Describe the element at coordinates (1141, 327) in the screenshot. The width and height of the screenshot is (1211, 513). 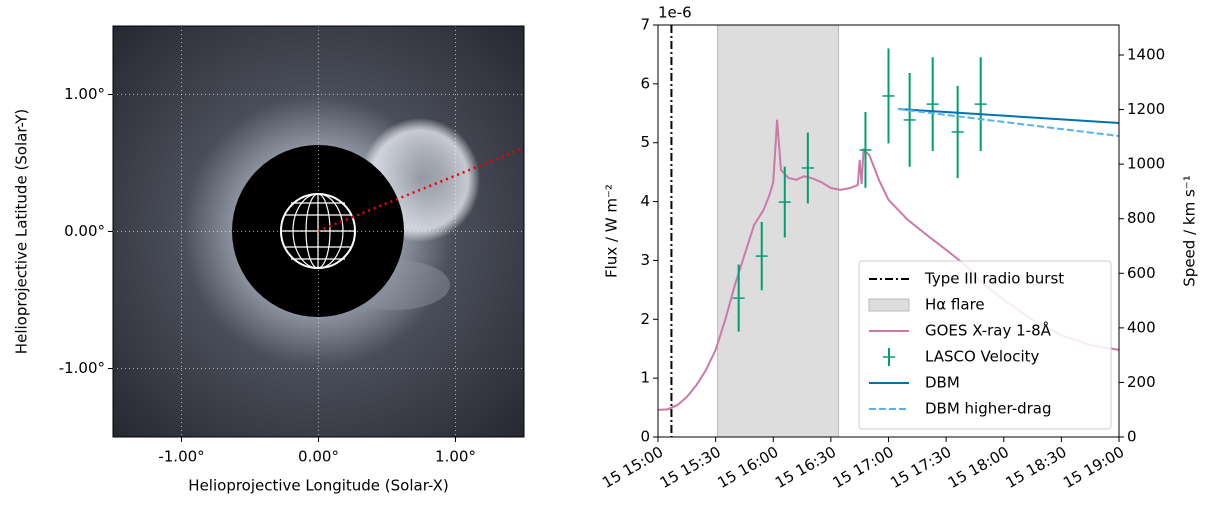
I see `y2-tick-label: 400` at that location.